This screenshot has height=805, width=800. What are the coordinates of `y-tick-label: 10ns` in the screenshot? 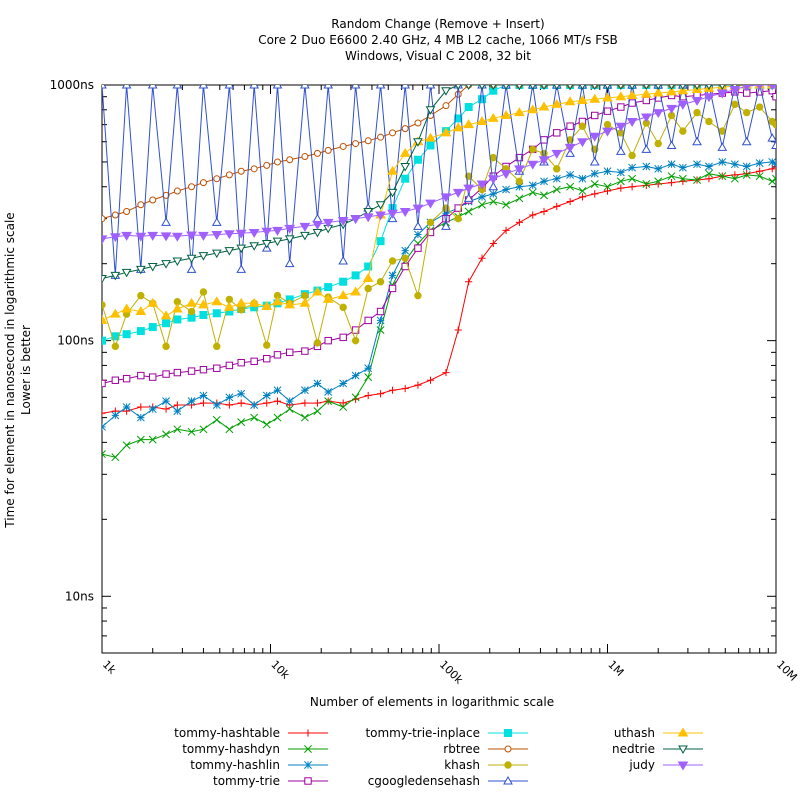 It's located at (79, 596).